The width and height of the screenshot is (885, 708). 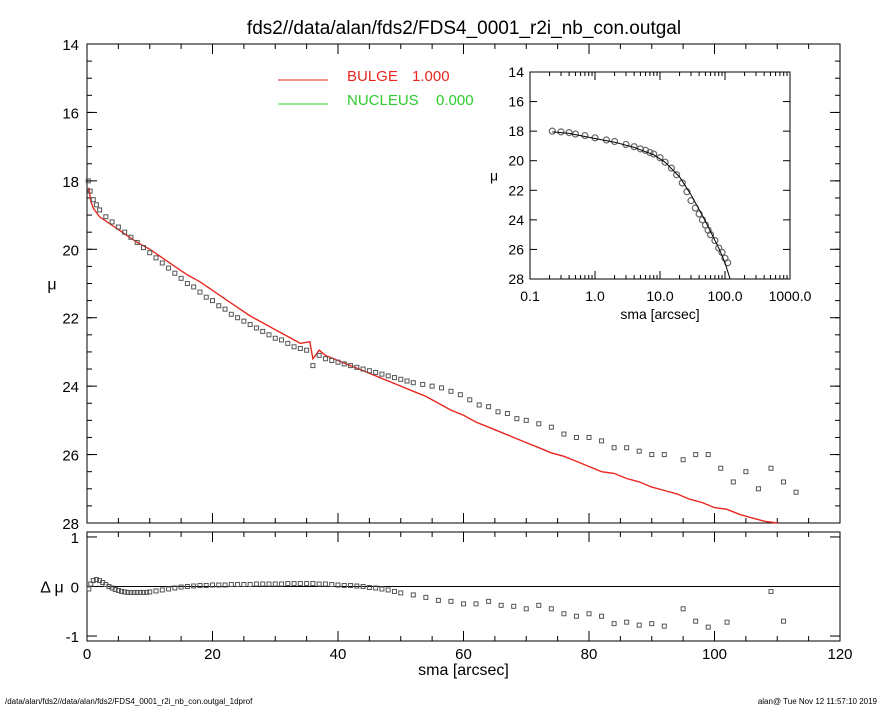 I want to click on main-y-tick-label: 28, so click(x=70, y=524).